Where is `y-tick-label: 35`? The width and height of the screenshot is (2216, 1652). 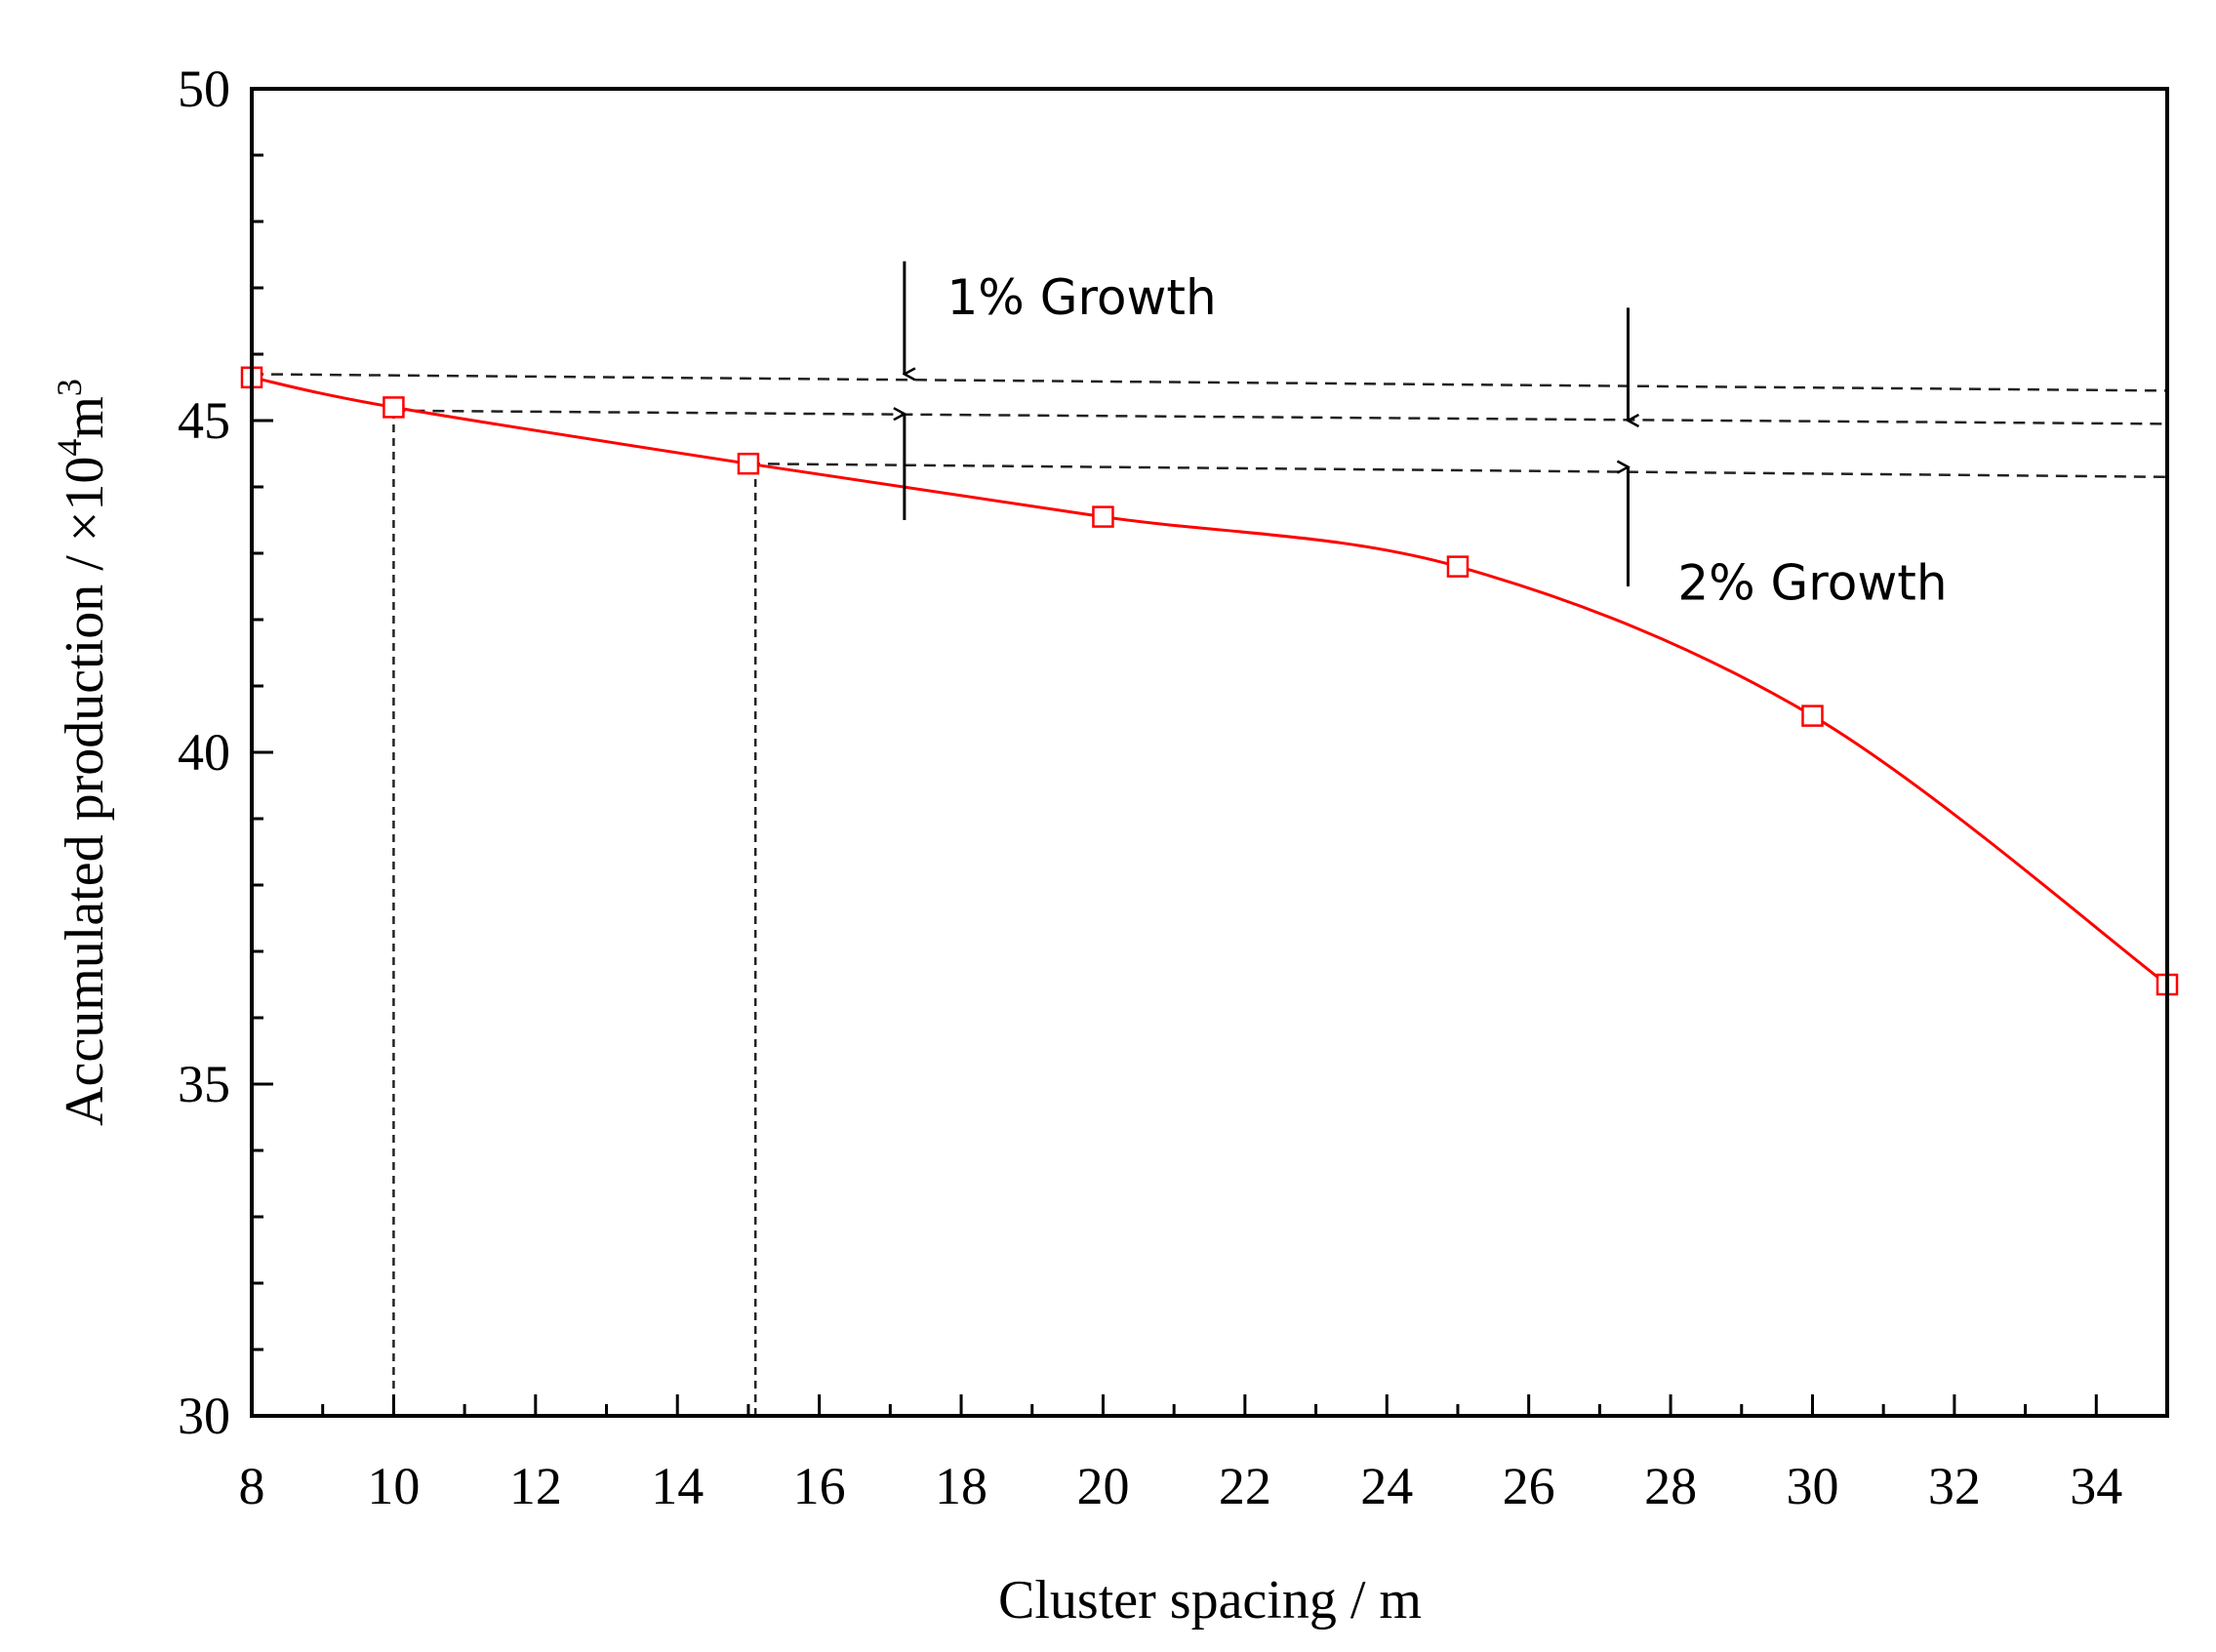 y-tick-label: 35 is located at coordinates (204, 1084).